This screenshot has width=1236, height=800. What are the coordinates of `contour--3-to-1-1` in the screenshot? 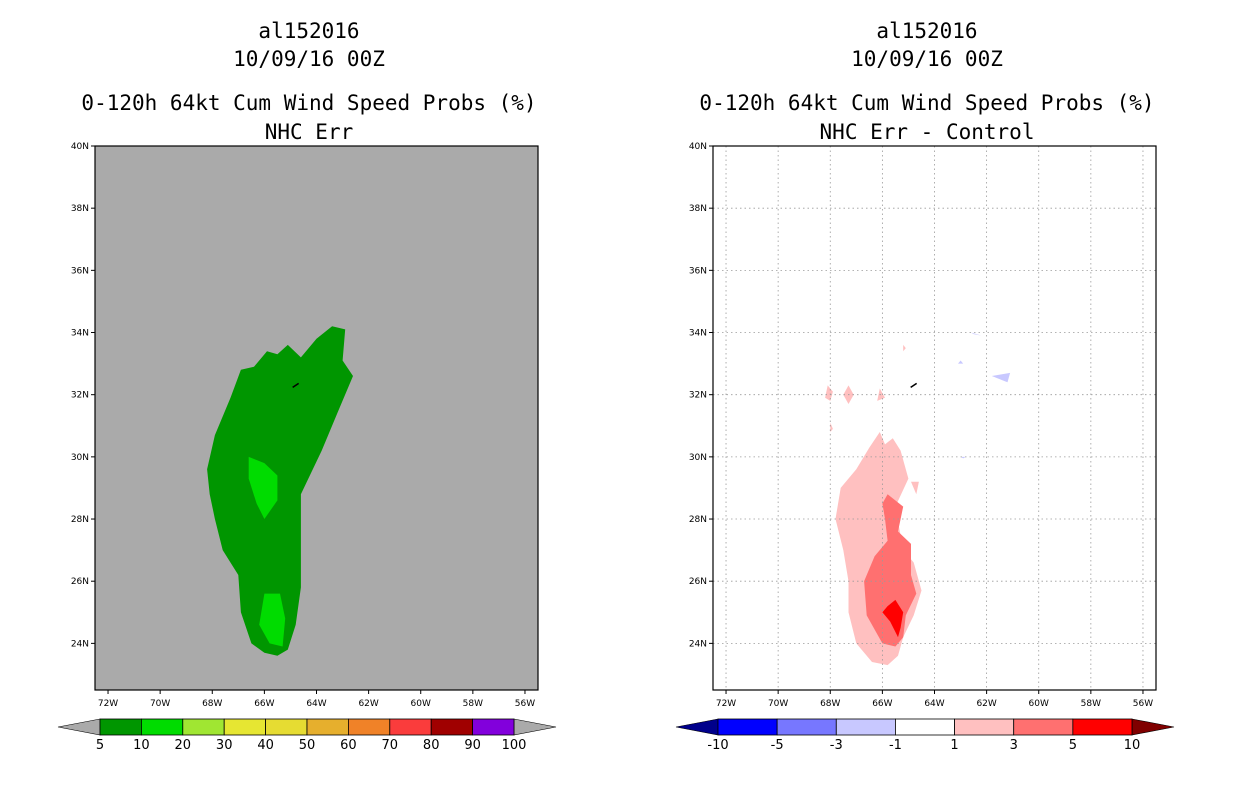 It's located at (961, 362).